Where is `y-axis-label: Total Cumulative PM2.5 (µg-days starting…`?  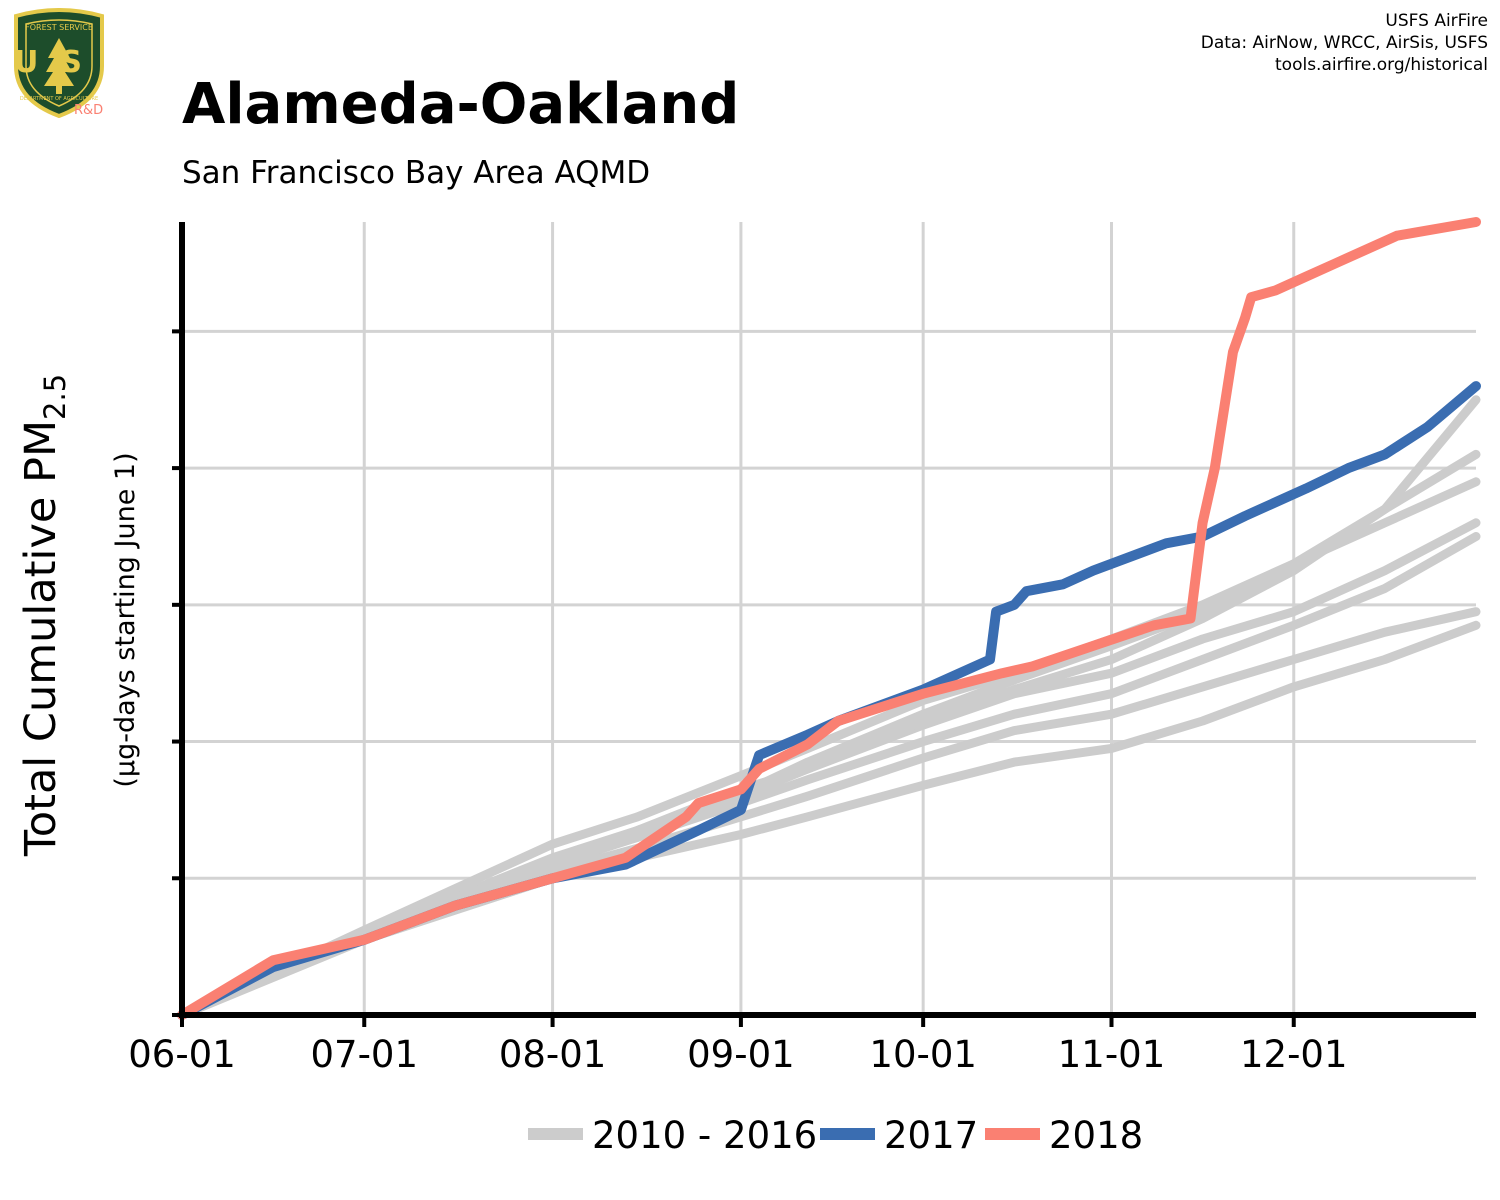 y-axis-label: Total Cumulative PM2.5 (µg-days starting… is located at coordinates (78, 615).